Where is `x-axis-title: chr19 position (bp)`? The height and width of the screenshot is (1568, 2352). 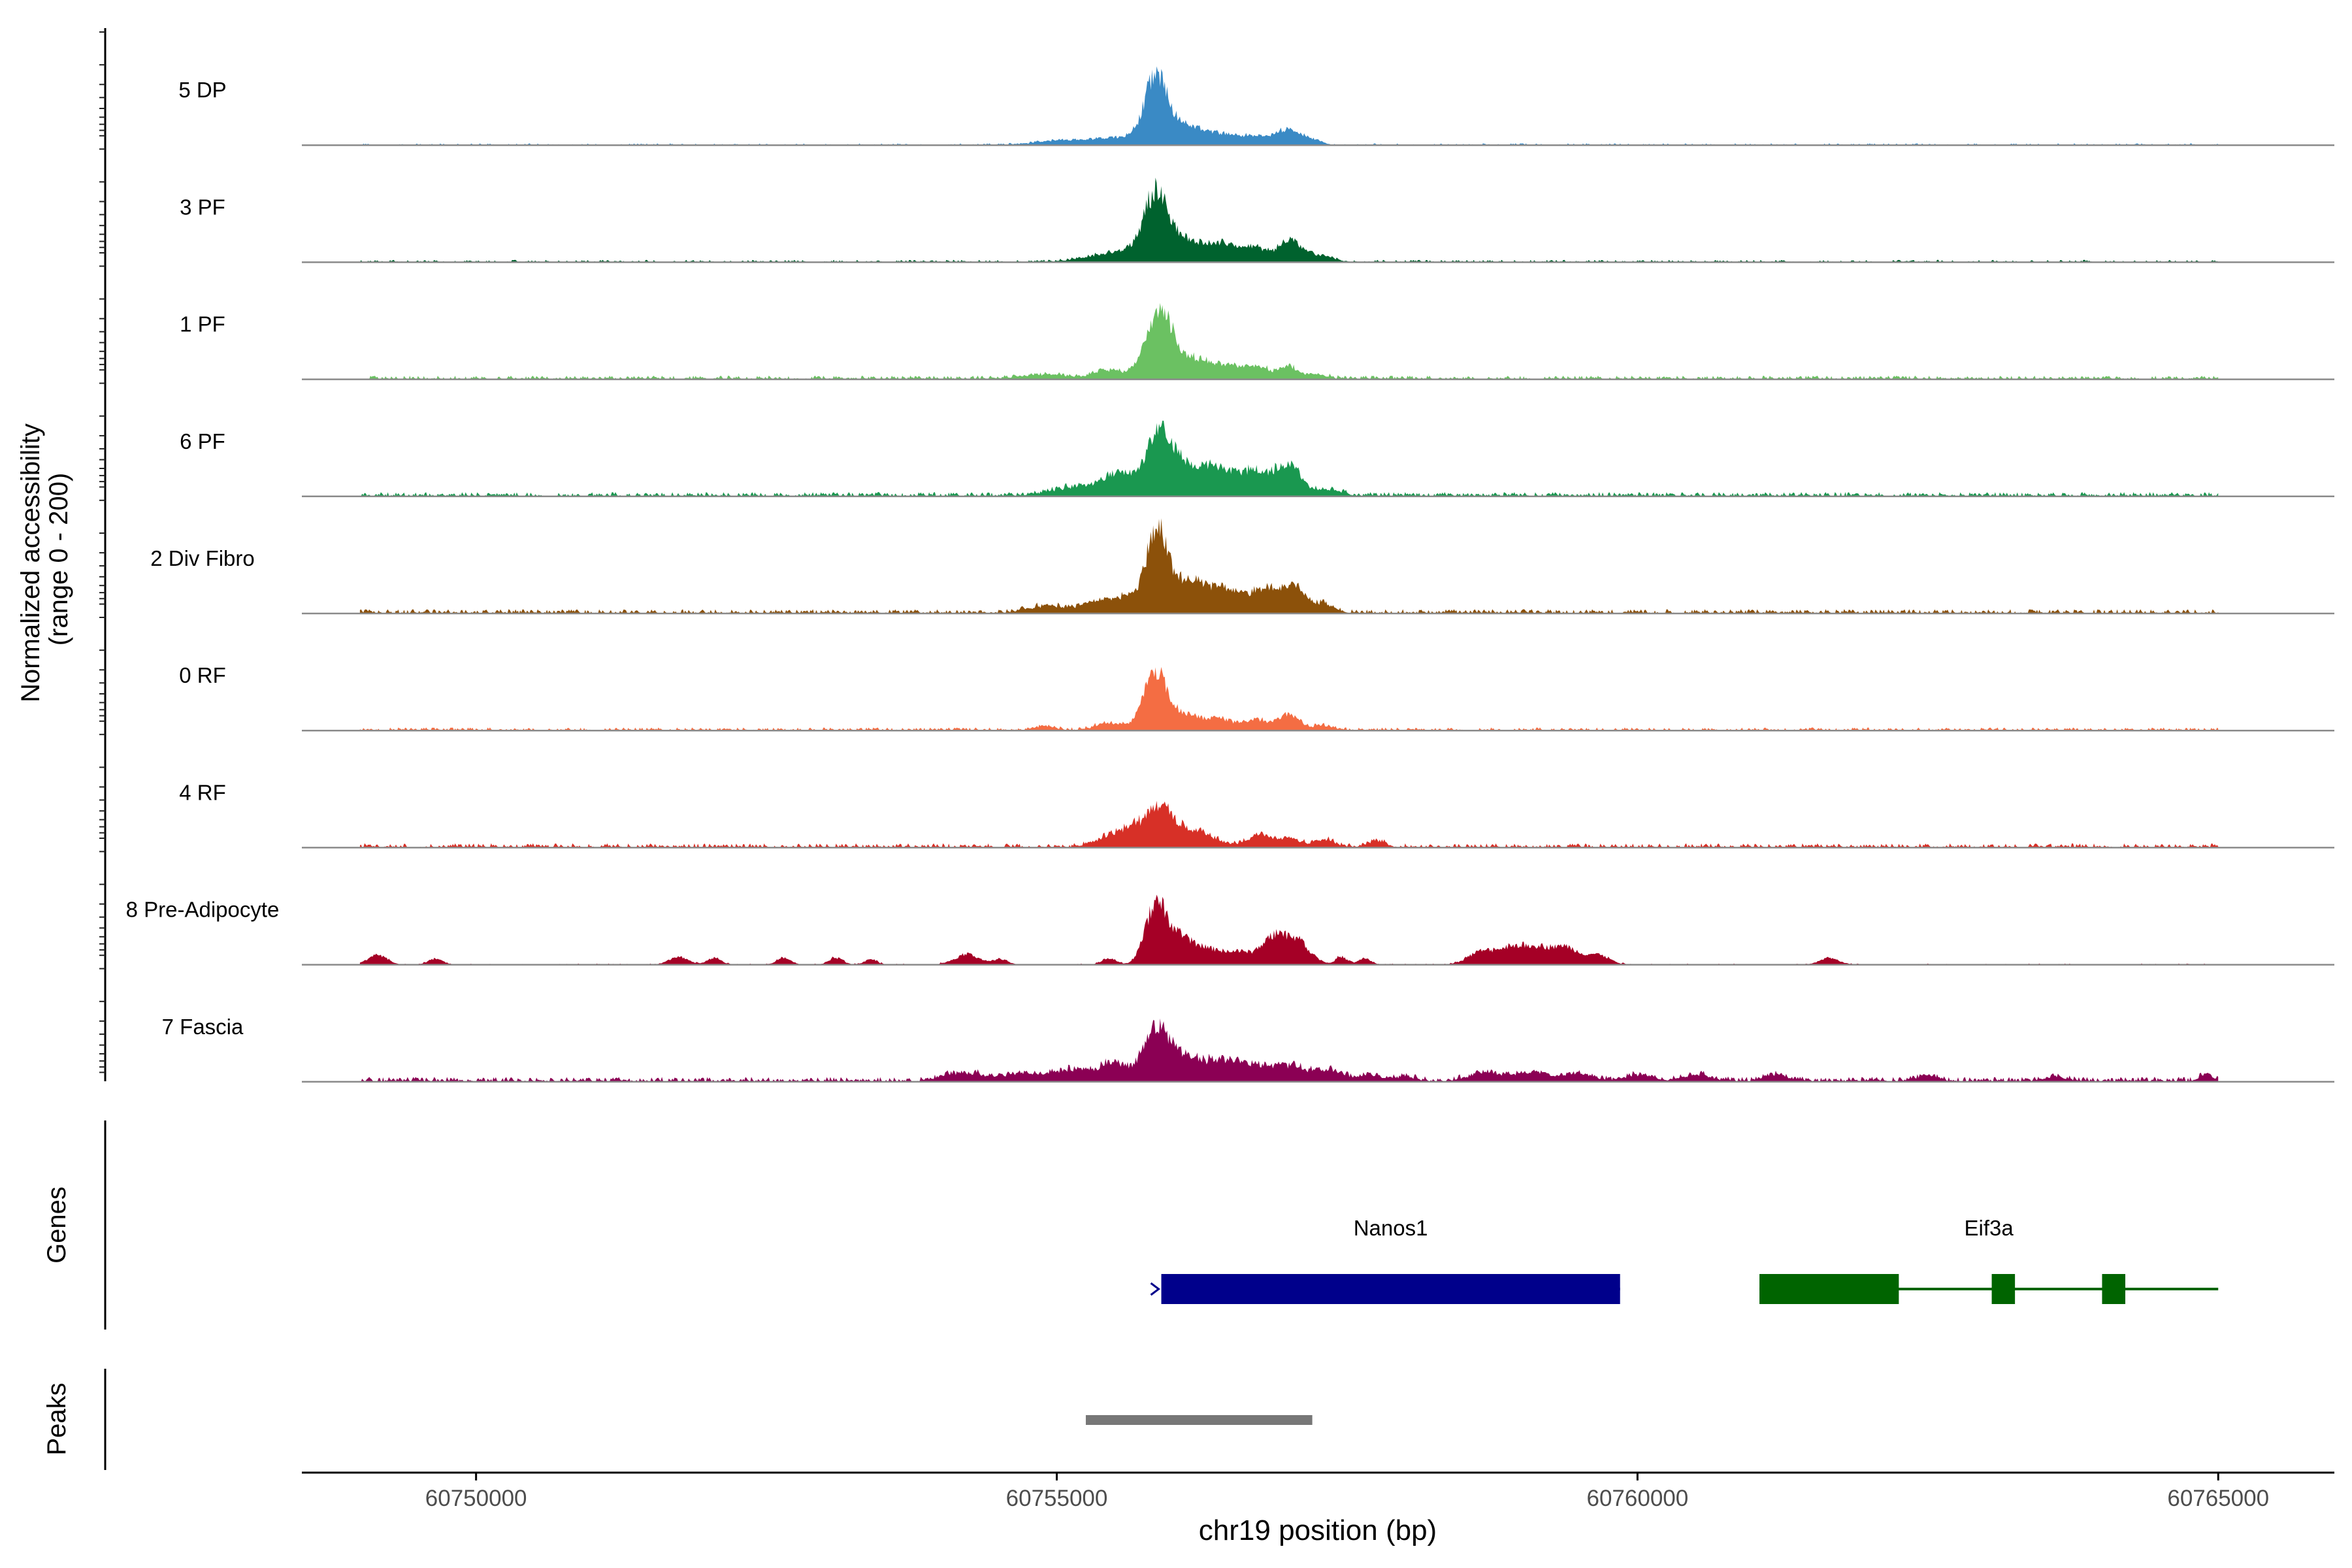
x-axis-title: chr19 position (bp) is located at coordinates (1318, 1530).